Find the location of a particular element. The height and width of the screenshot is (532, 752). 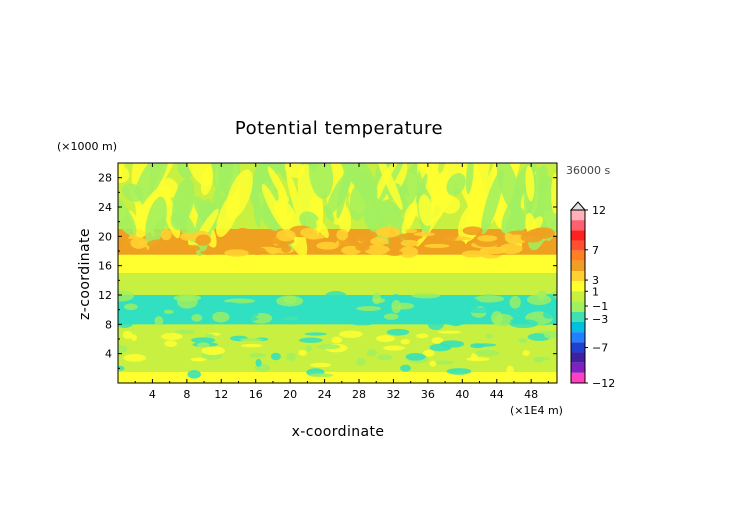

colorbar-label: −3 is located at coordinates (600, 319).